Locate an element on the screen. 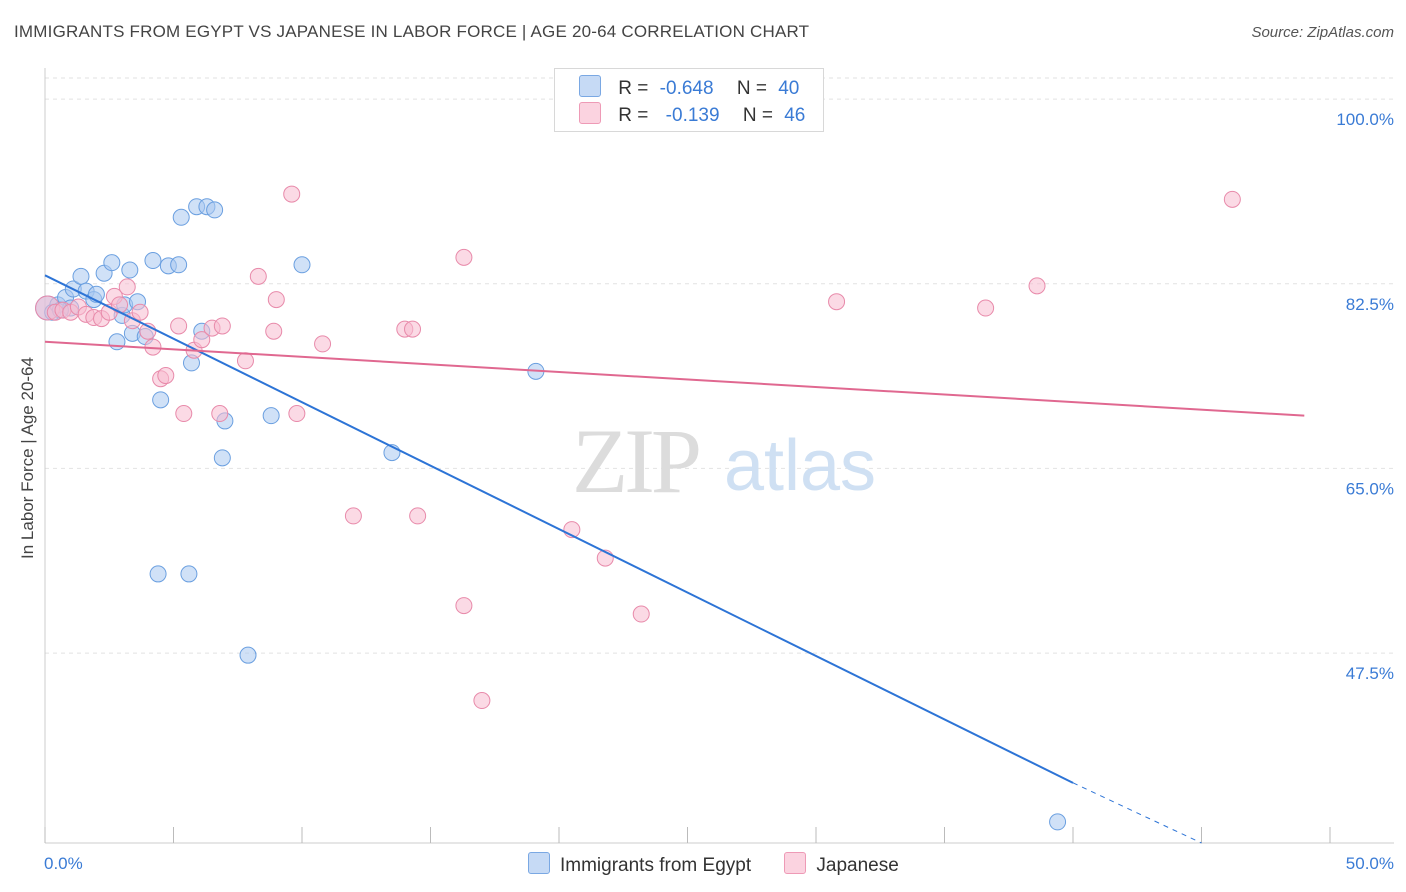 This screenshot has width=1406, height=892. legend-item-egypt: Immigrants from Egypt is located at coordinates (642, 864).